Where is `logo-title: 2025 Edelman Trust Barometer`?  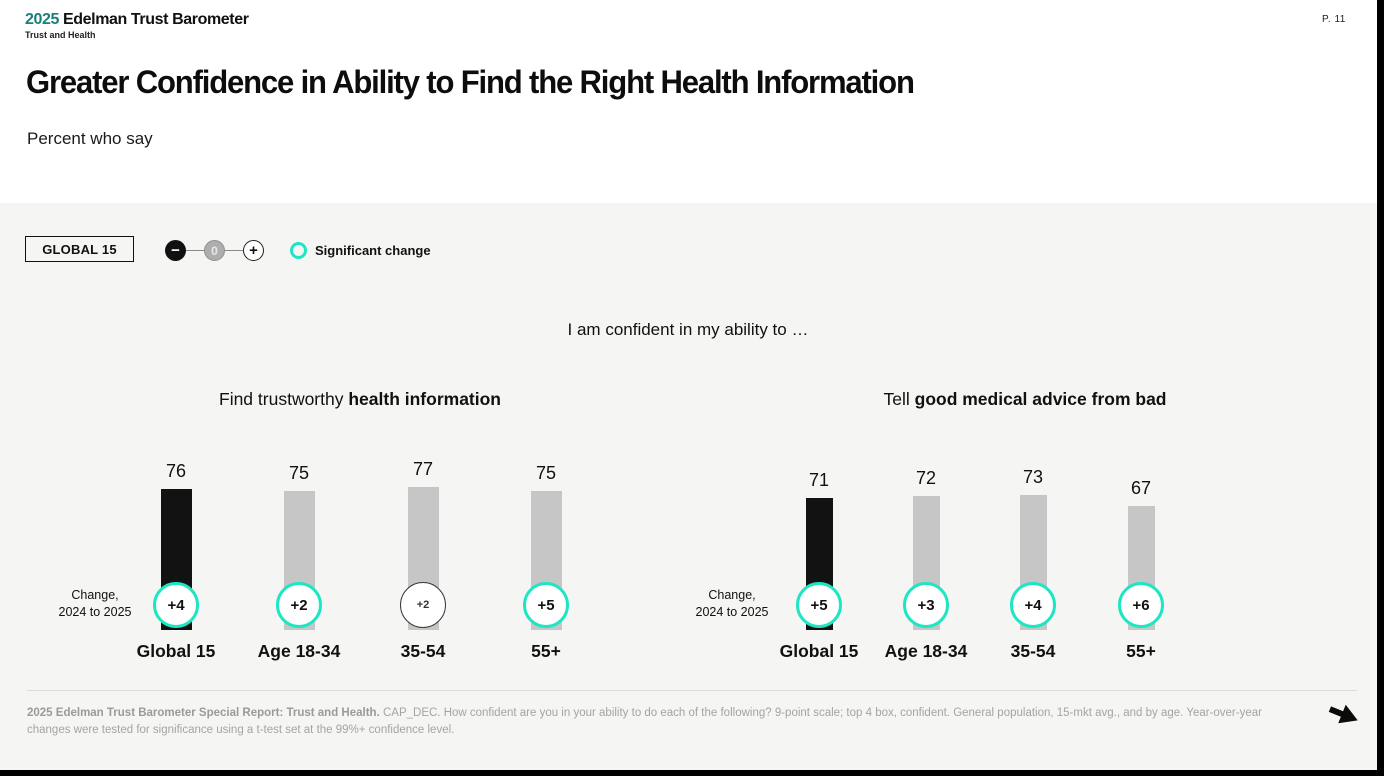 logo-title: 2025 Edelman Trust Barometer is located at coordinates (137, 20).